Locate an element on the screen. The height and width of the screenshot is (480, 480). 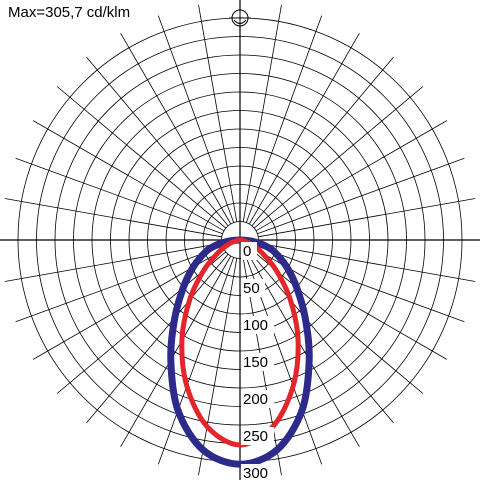
intensity-curves is located at coordinates (240, 352).